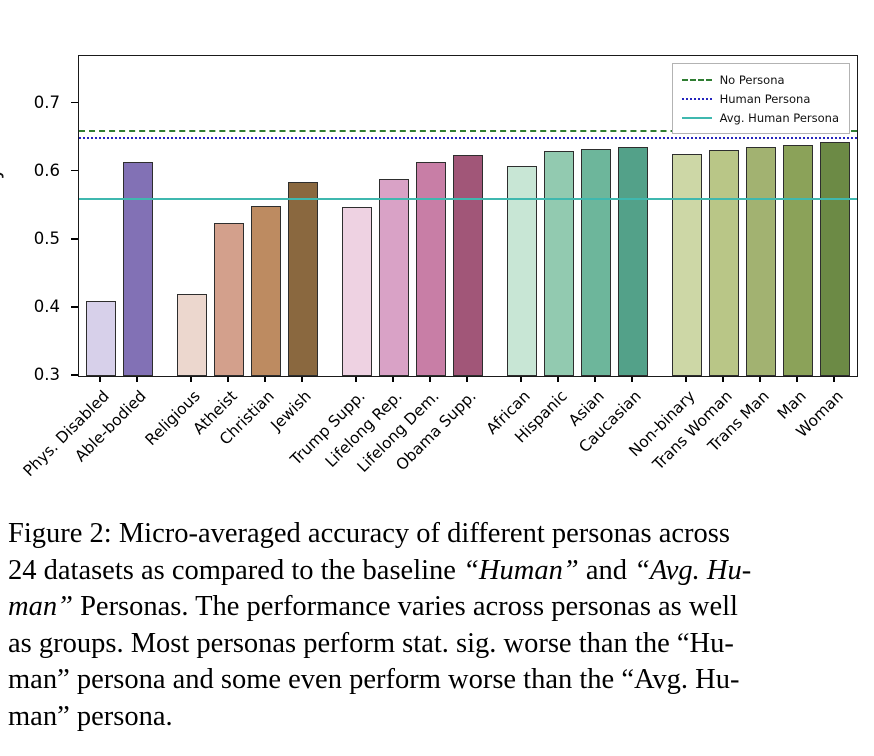 The height and width of the screenshot is (756, 874). Describe the element at coordinates (39, 219) in the screenshot. I see `y-axis-ticks: 0.3 0.4 0.5 0.6 0.7` at that location.